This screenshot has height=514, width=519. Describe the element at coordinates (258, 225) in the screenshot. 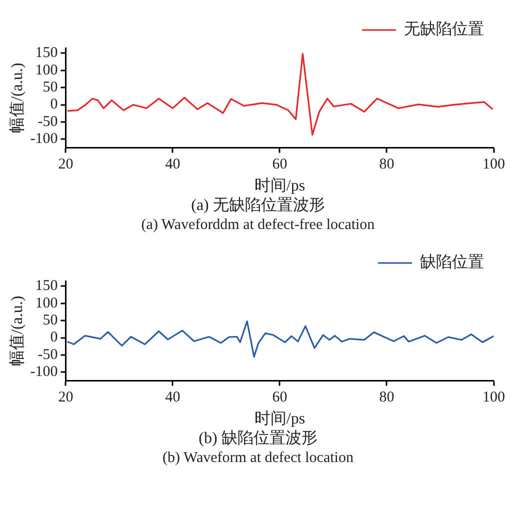

I see `text: (a) Waveforddm at defect-free location` at that location.